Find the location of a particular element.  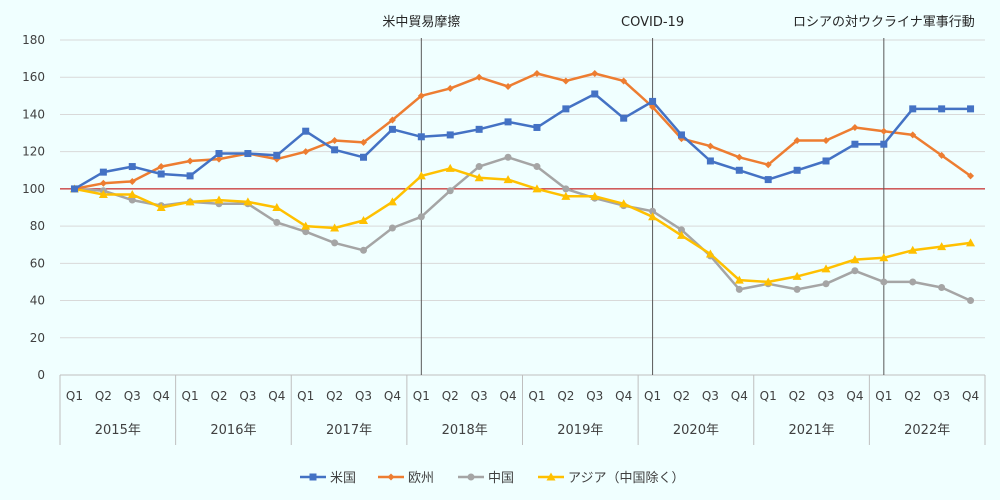

y-tick-label: 0 is located at coordinates (41, 375).